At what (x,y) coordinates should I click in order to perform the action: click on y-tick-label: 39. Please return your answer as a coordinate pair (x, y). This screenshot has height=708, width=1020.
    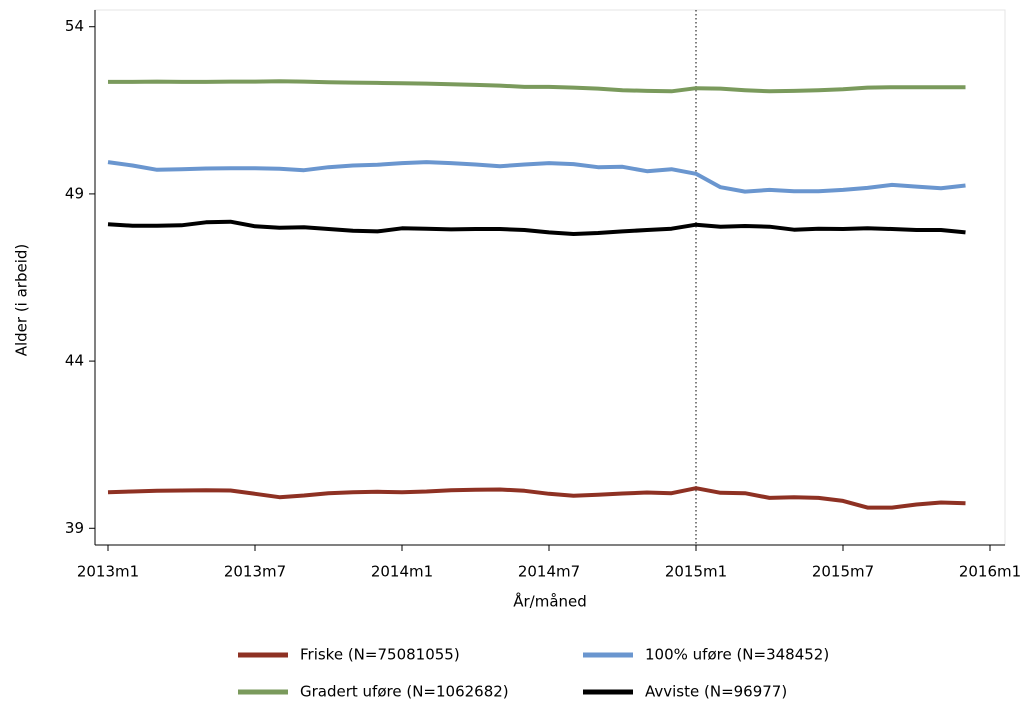
    Looking at the image, I should click on (74, 528).